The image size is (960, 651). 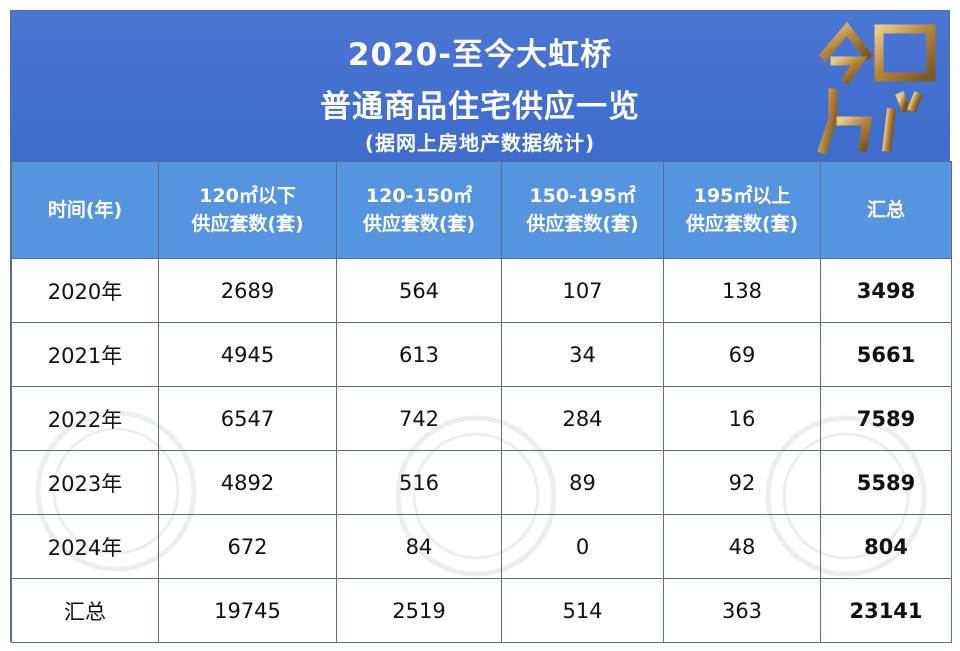 I want to click on cell-under-120: 4892, so click(x=247, y=482).